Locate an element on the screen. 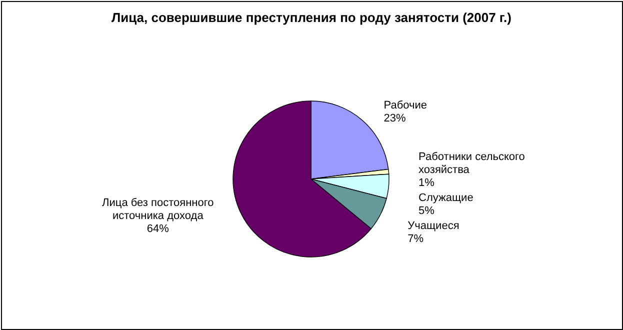  data-label: 23% is located at coordinates (395, 118).